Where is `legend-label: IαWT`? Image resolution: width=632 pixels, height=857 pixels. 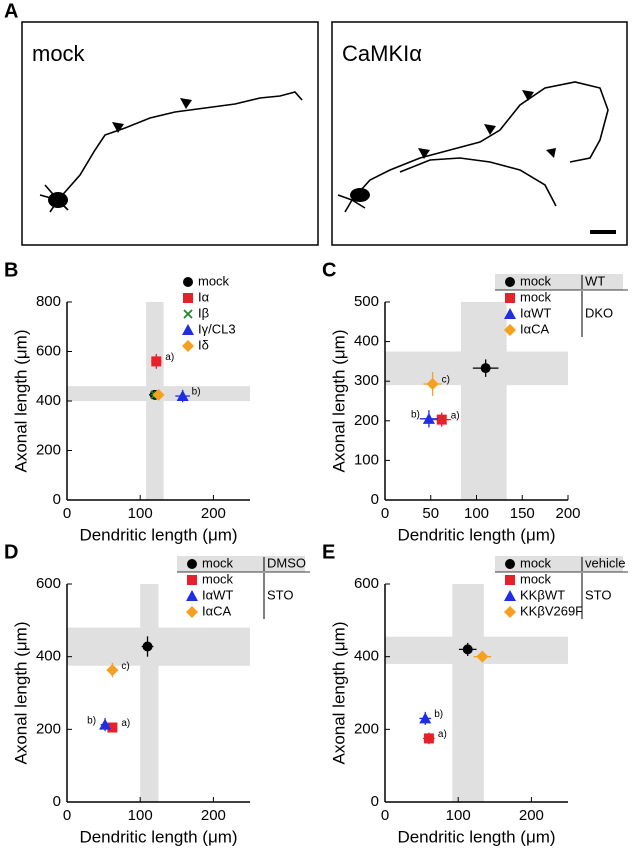 legend-label: IαWT is located at coordinates (535, 312).